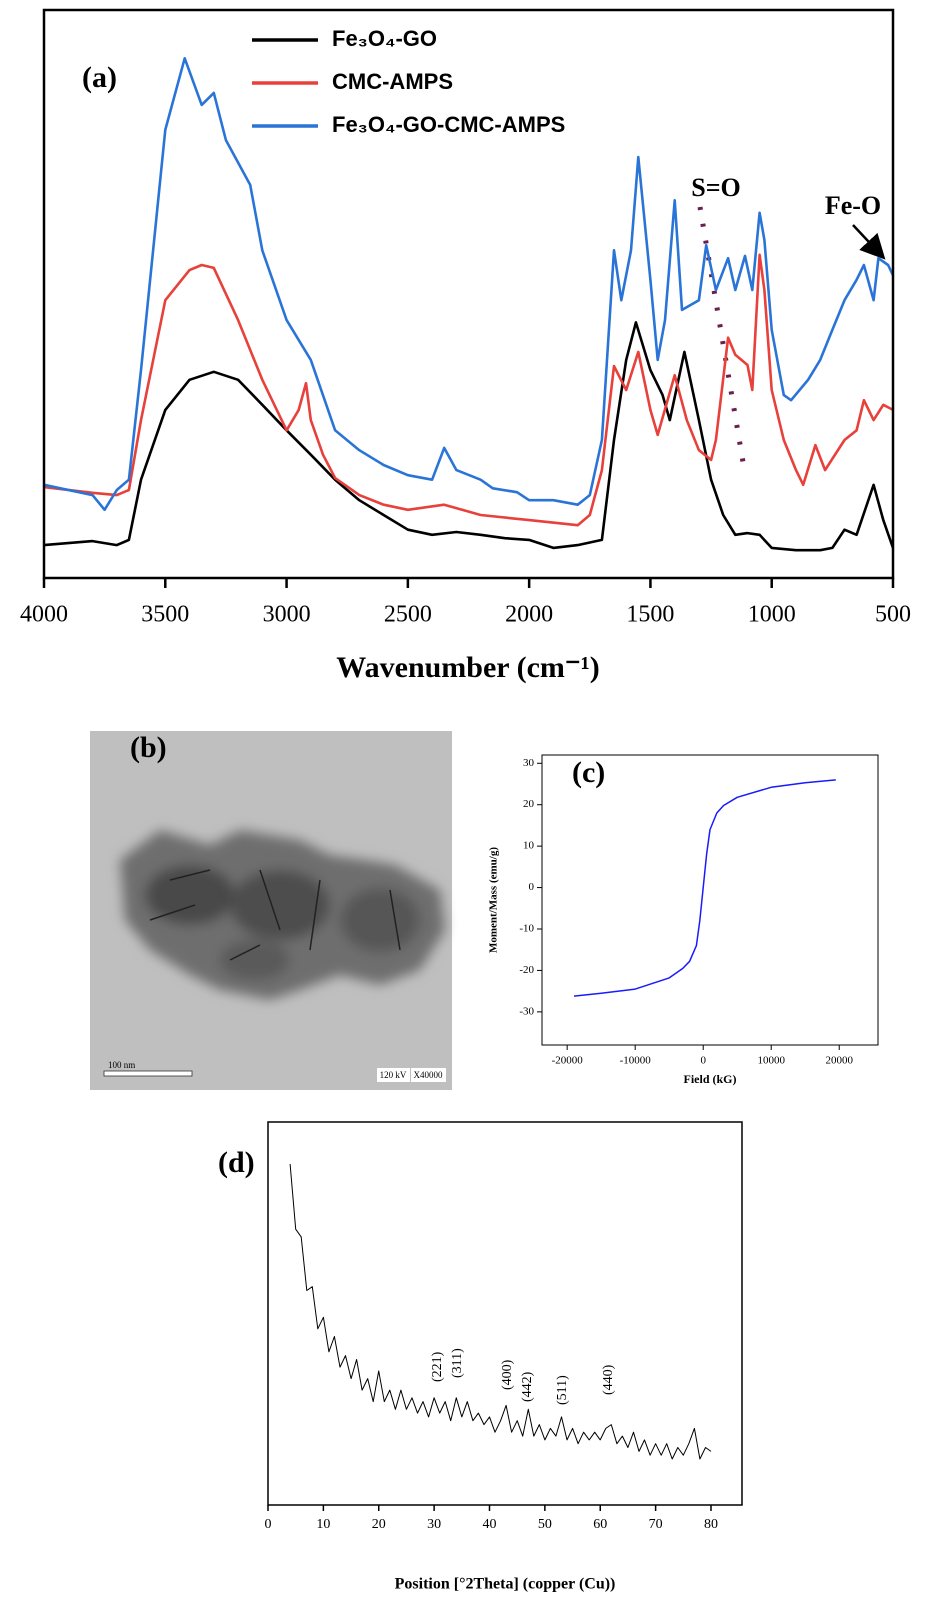  I want to click on arrow, so click(869, 242).